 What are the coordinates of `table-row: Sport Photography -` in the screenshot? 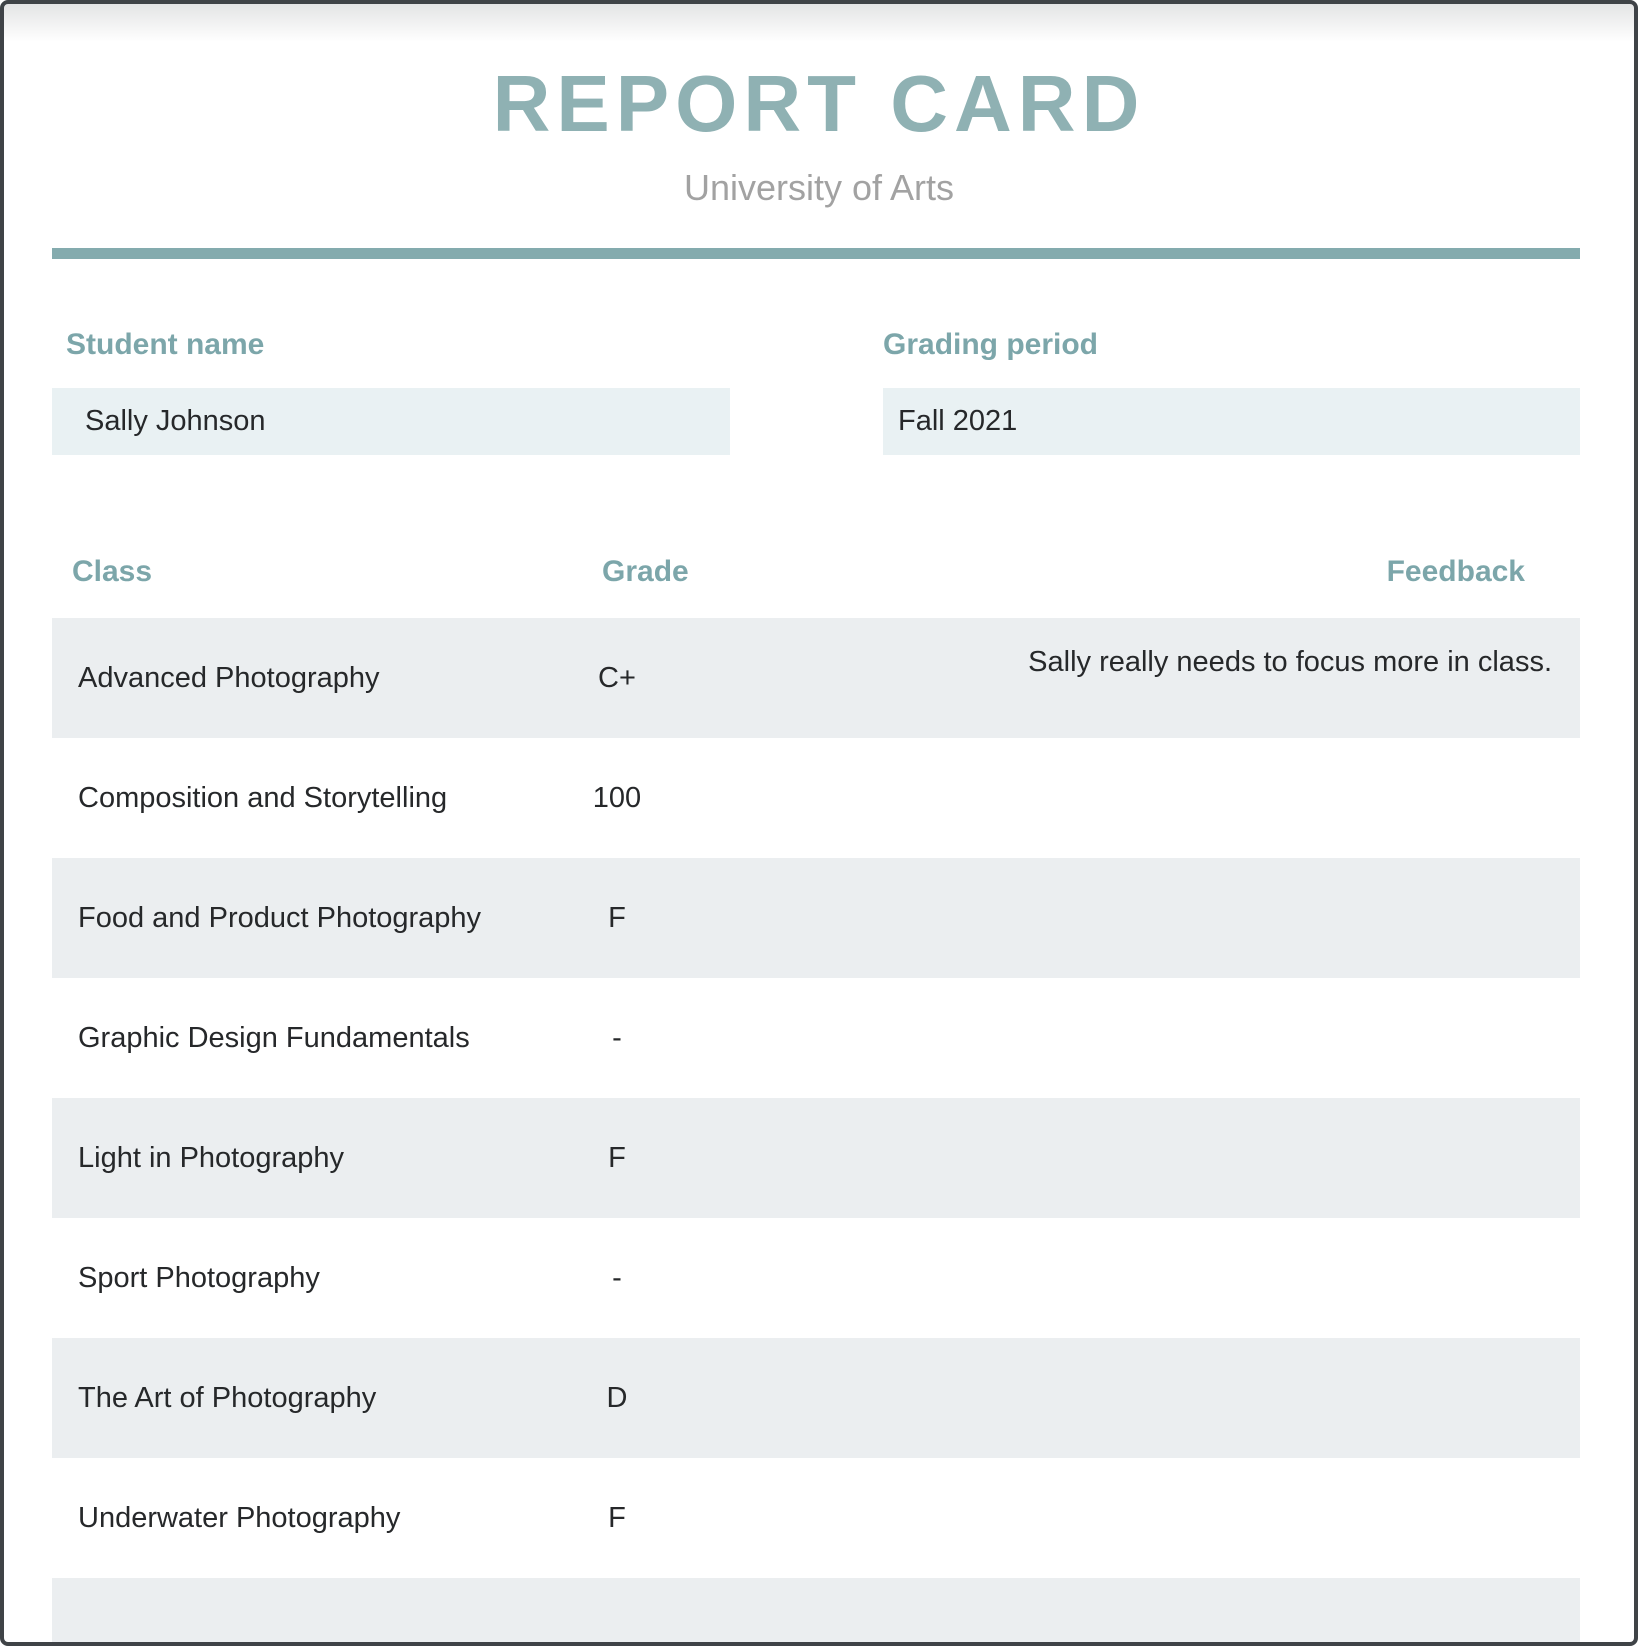 It's located at (816, 1278).